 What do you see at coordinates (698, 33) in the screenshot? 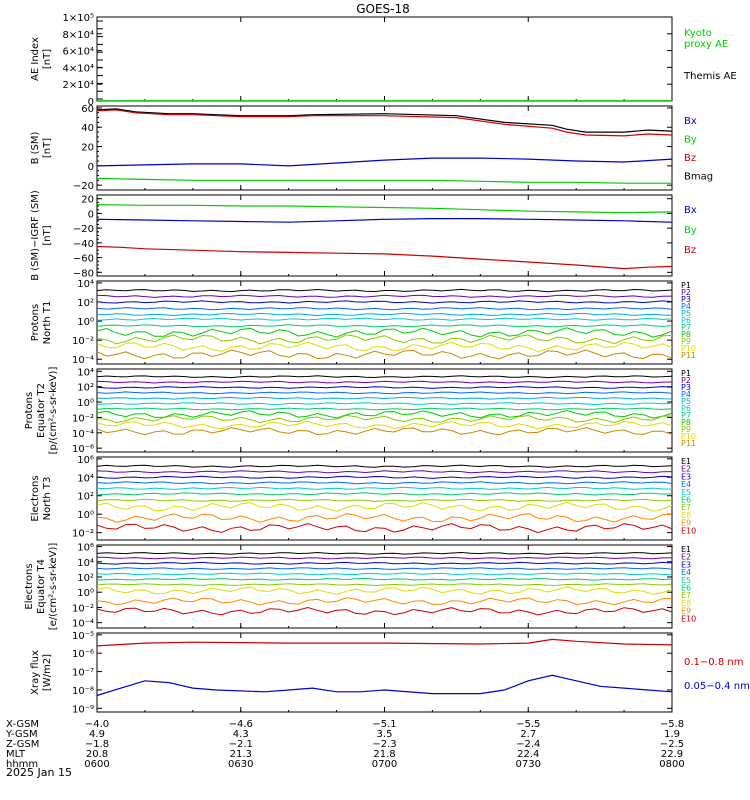
I see `legend-kyoto: Kyoto` at bounding box center [698, 33].